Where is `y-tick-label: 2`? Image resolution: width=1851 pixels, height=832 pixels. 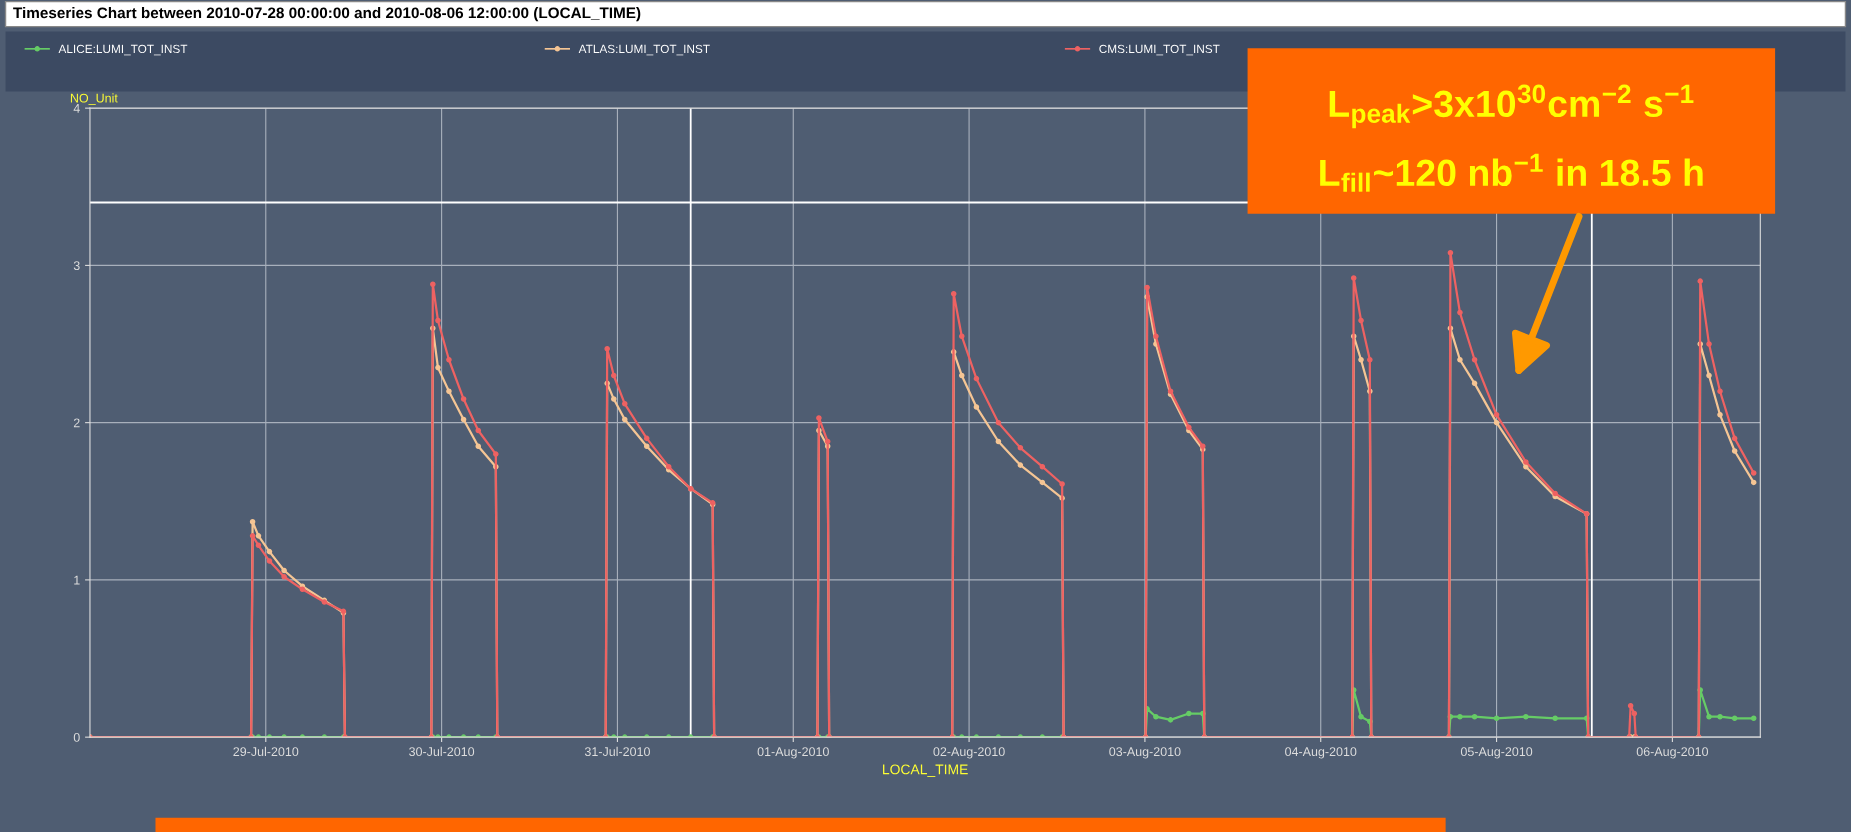 y-tick-label: 2 is located at coordinates (76, 423).